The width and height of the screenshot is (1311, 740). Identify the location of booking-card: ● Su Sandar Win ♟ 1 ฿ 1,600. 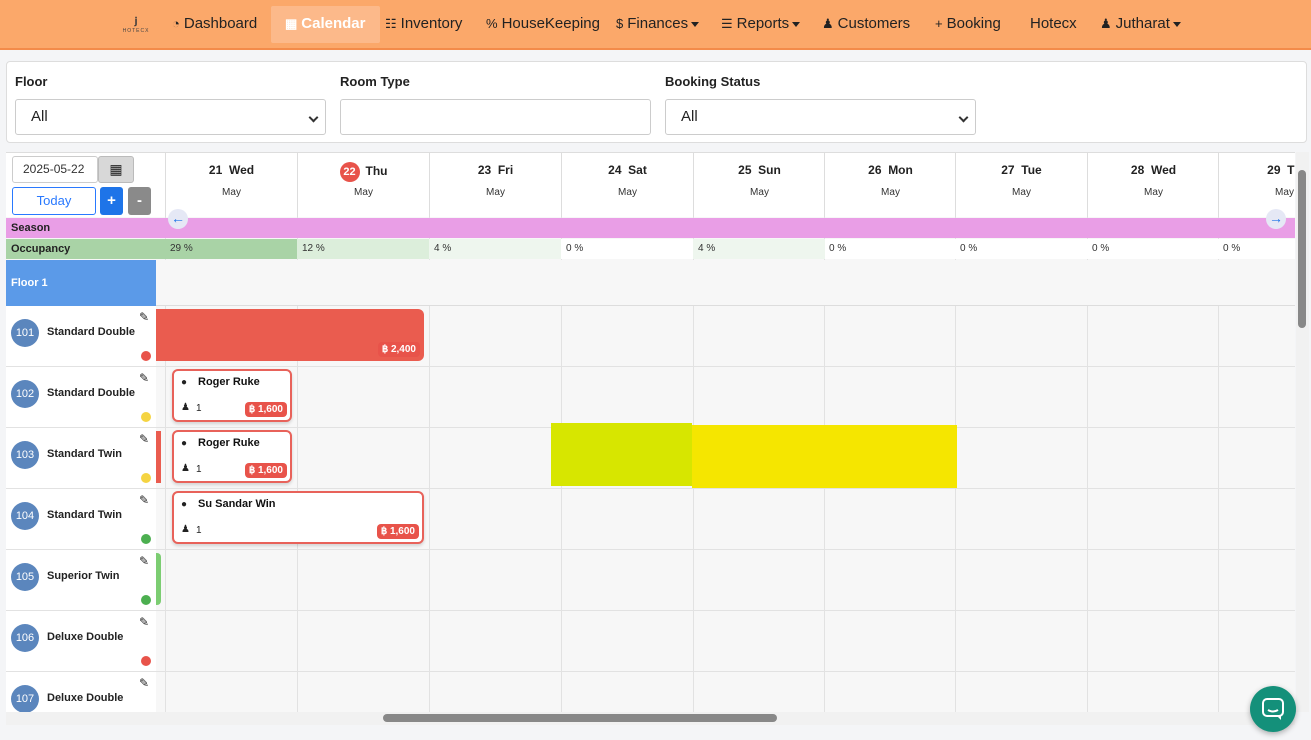
(298, 517).